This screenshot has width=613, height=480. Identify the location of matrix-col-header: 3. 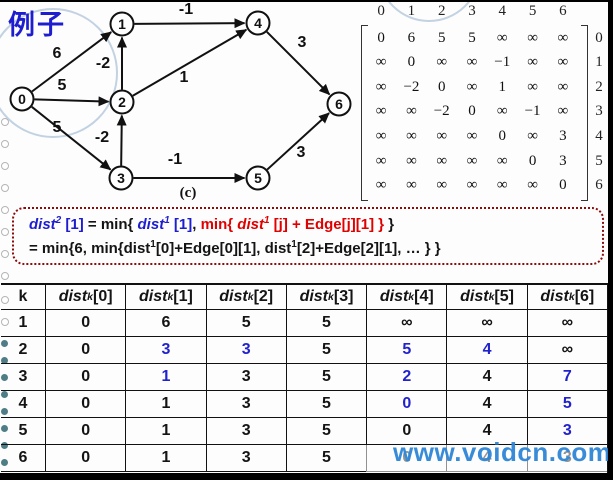
(472, 10).